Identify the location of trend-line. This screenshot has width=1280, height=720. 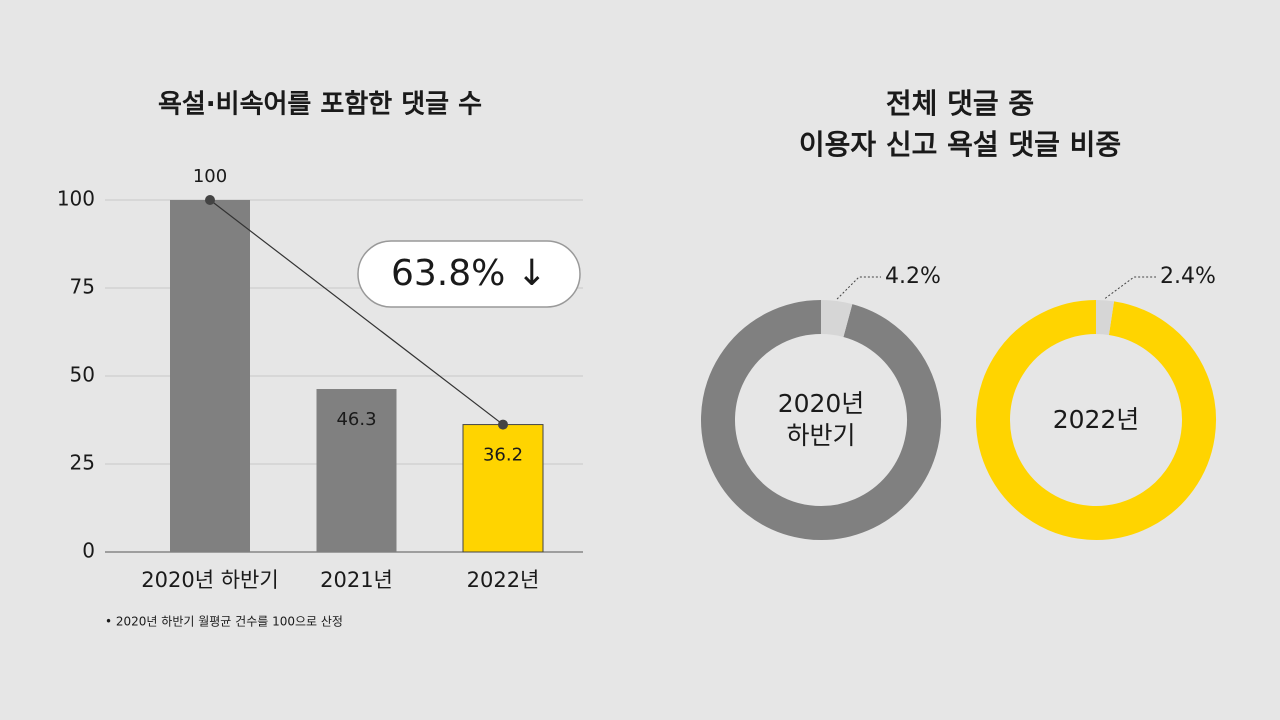
(356, 312).